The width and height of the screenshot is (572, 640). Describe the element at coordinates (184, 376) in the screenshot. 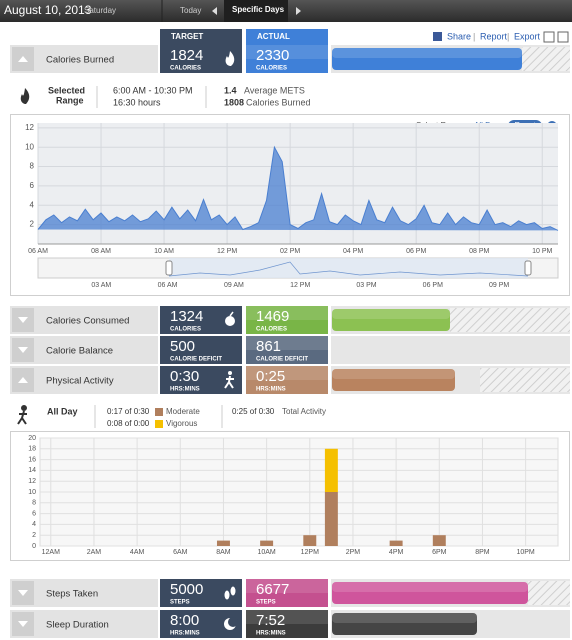

I see `target-value: 0:30` at that location.